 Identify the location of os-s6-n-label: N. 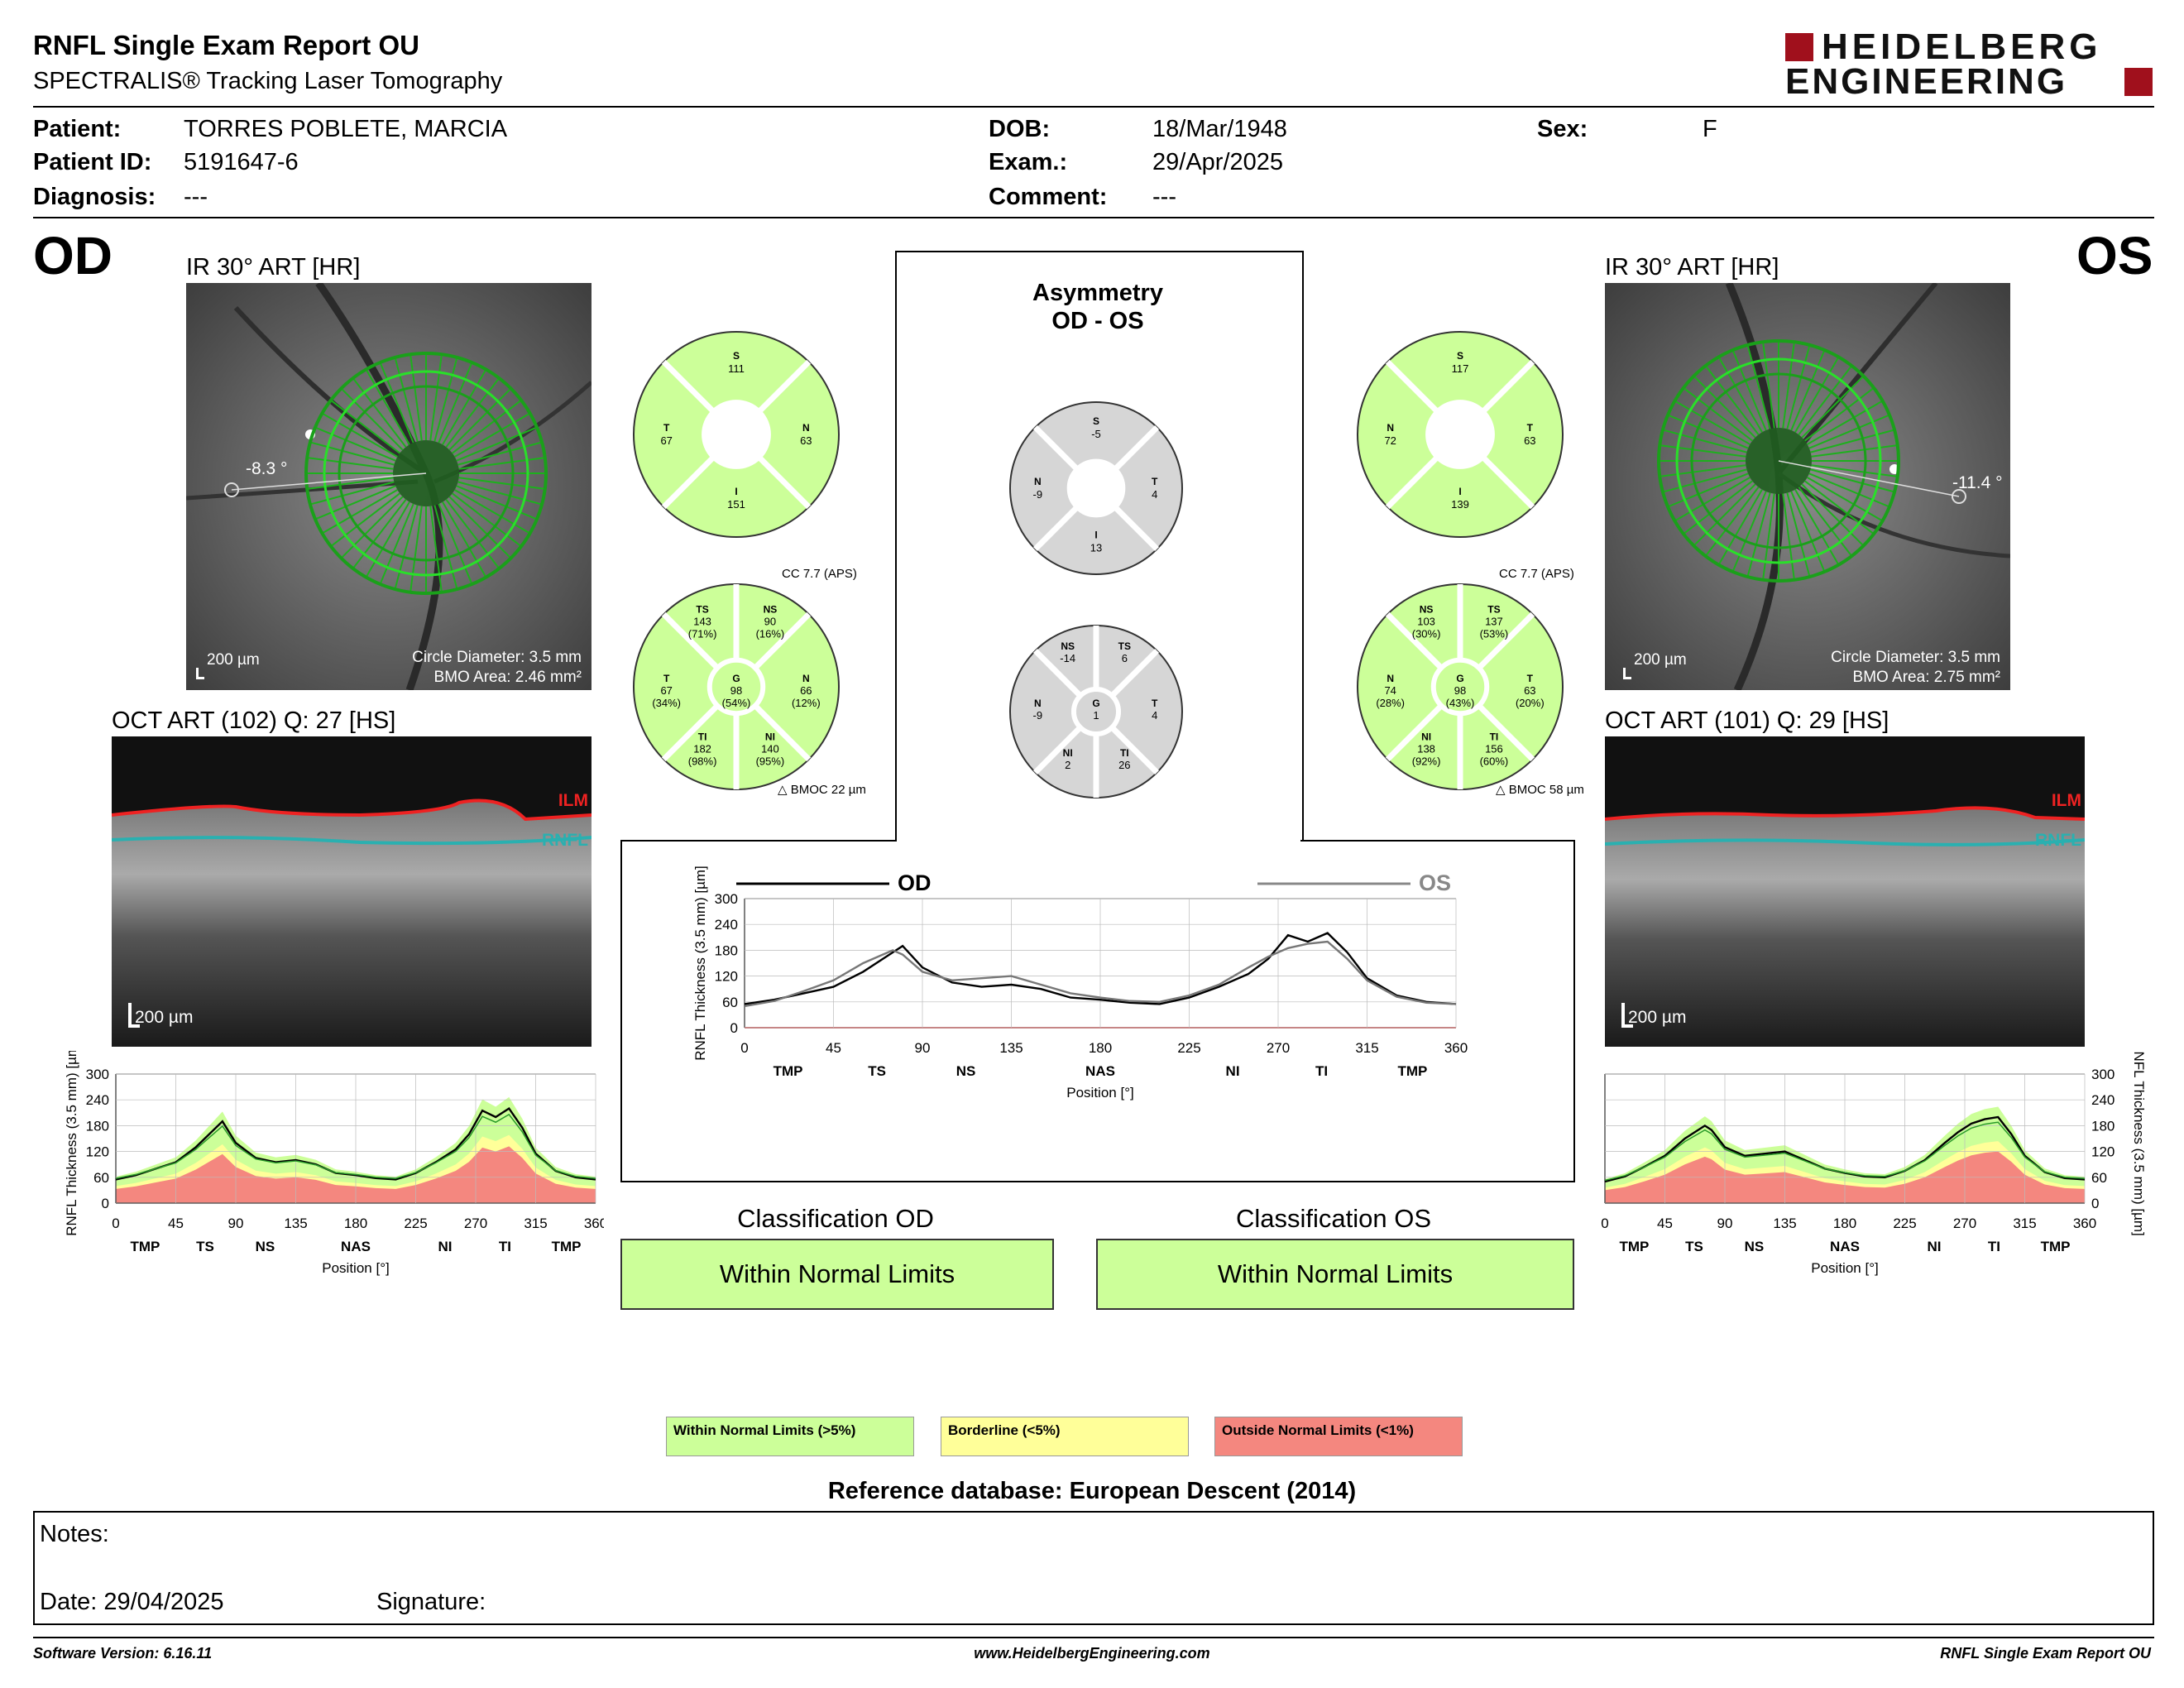
(1390, 678).